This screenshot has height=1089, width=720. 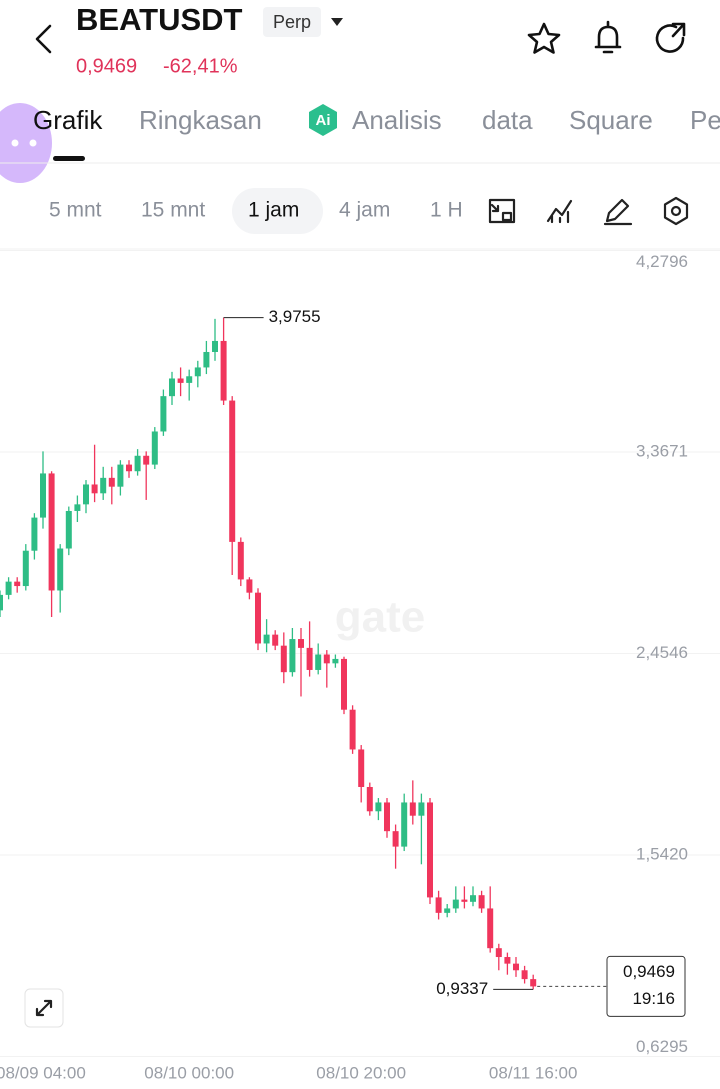 I want to click on ai-icon-glyph: Ai, so click(x=323, y=120).